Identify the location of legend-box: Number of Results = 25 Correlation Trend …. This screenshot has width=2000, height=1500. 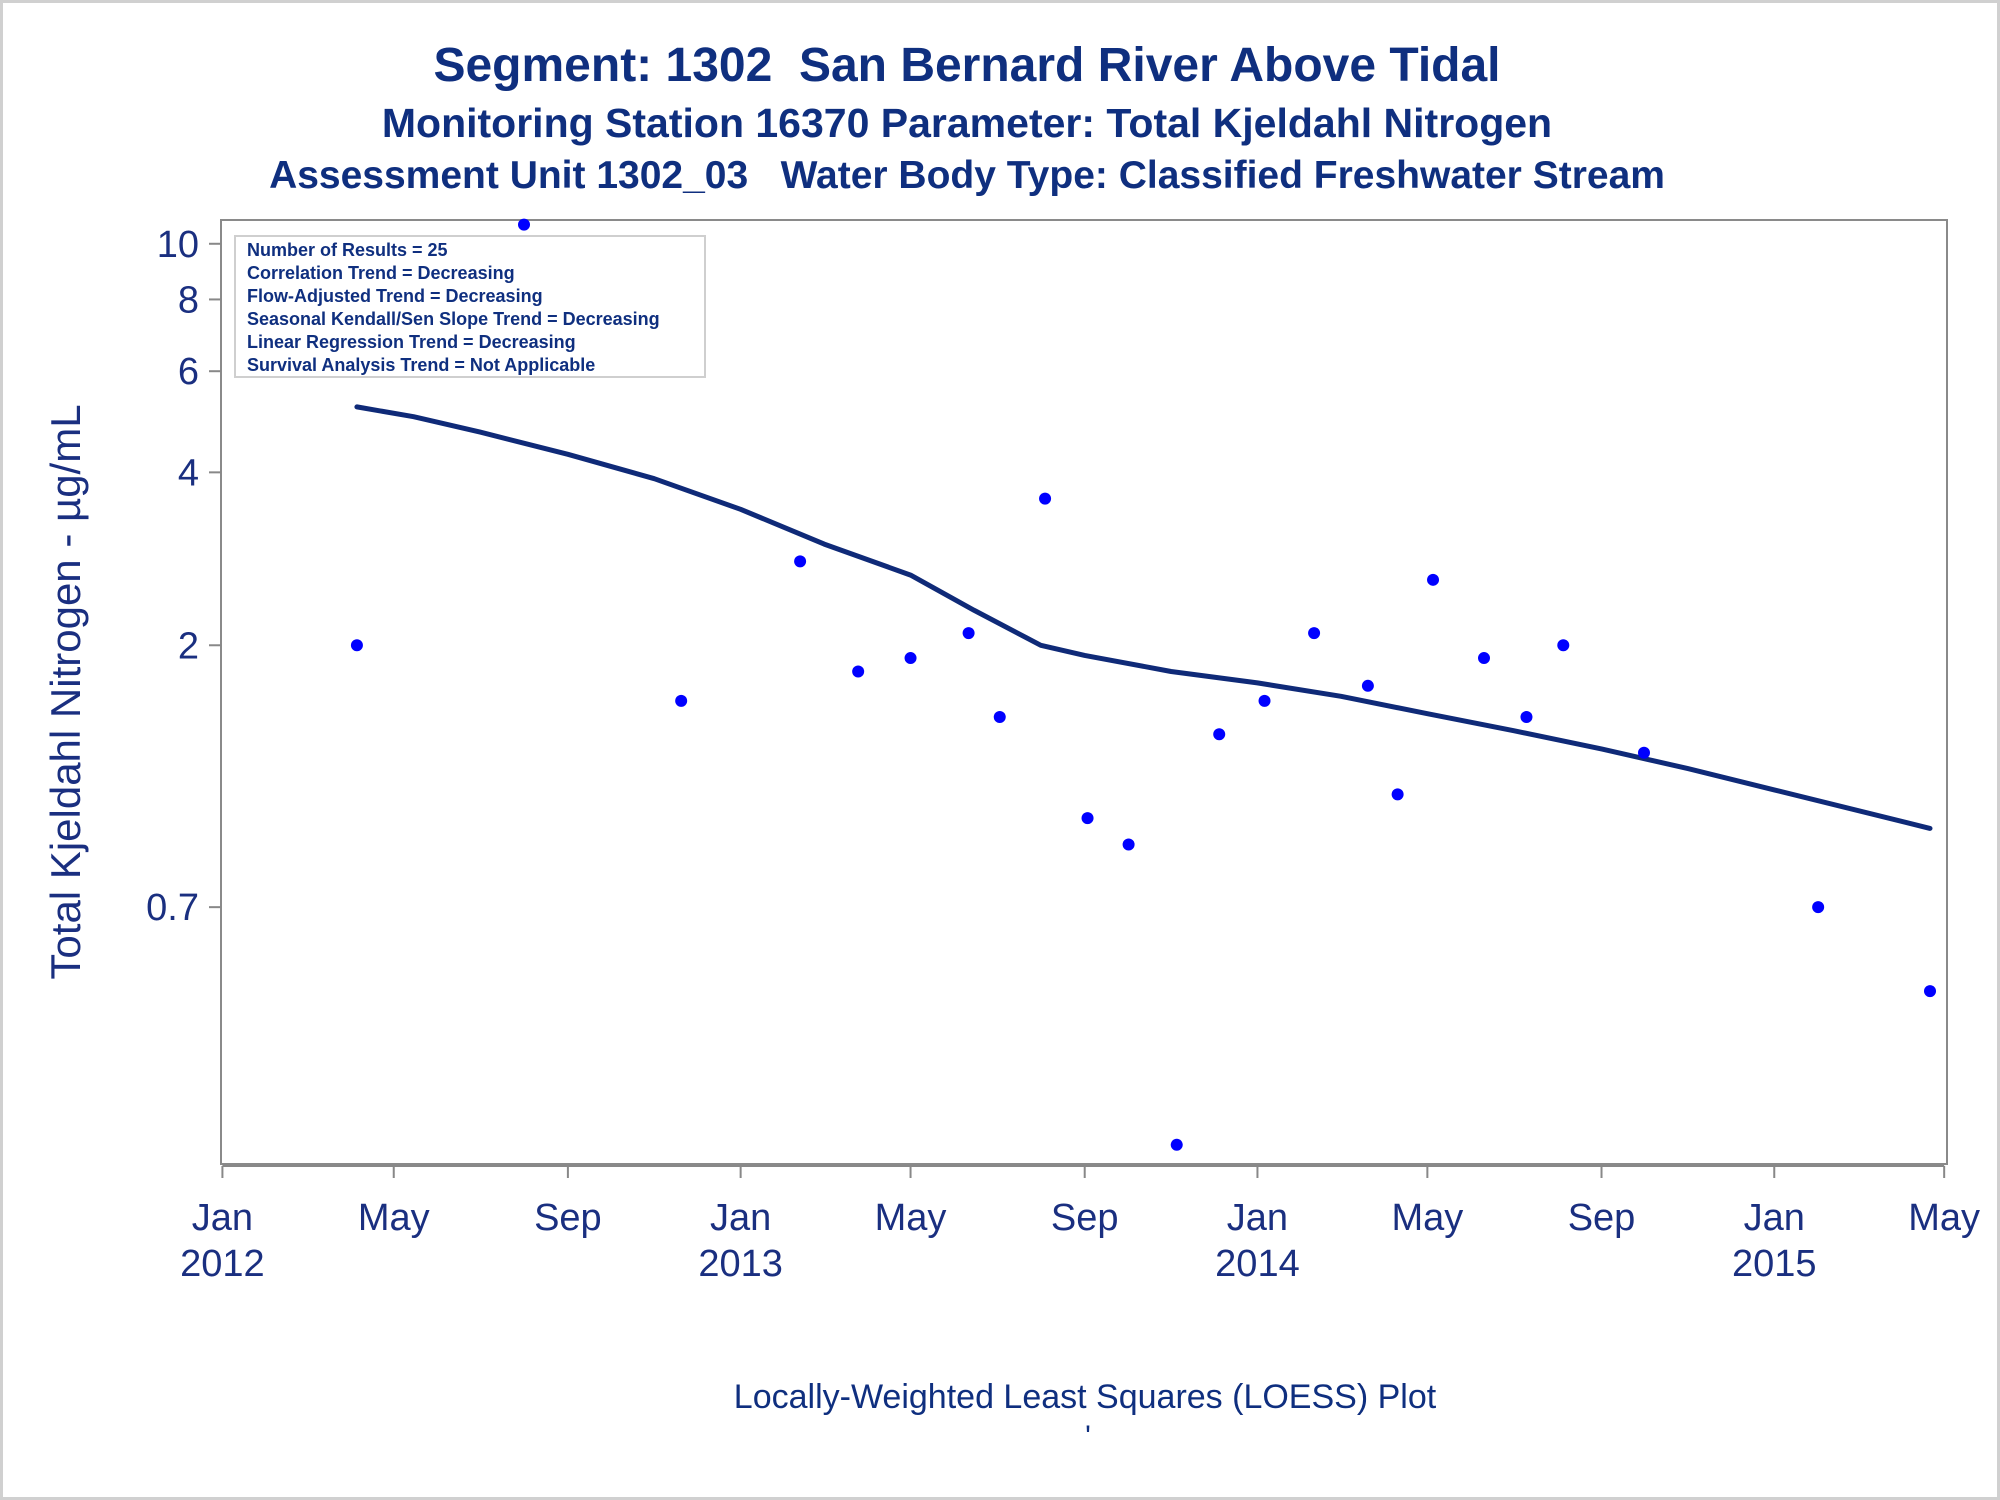
(470, 306).